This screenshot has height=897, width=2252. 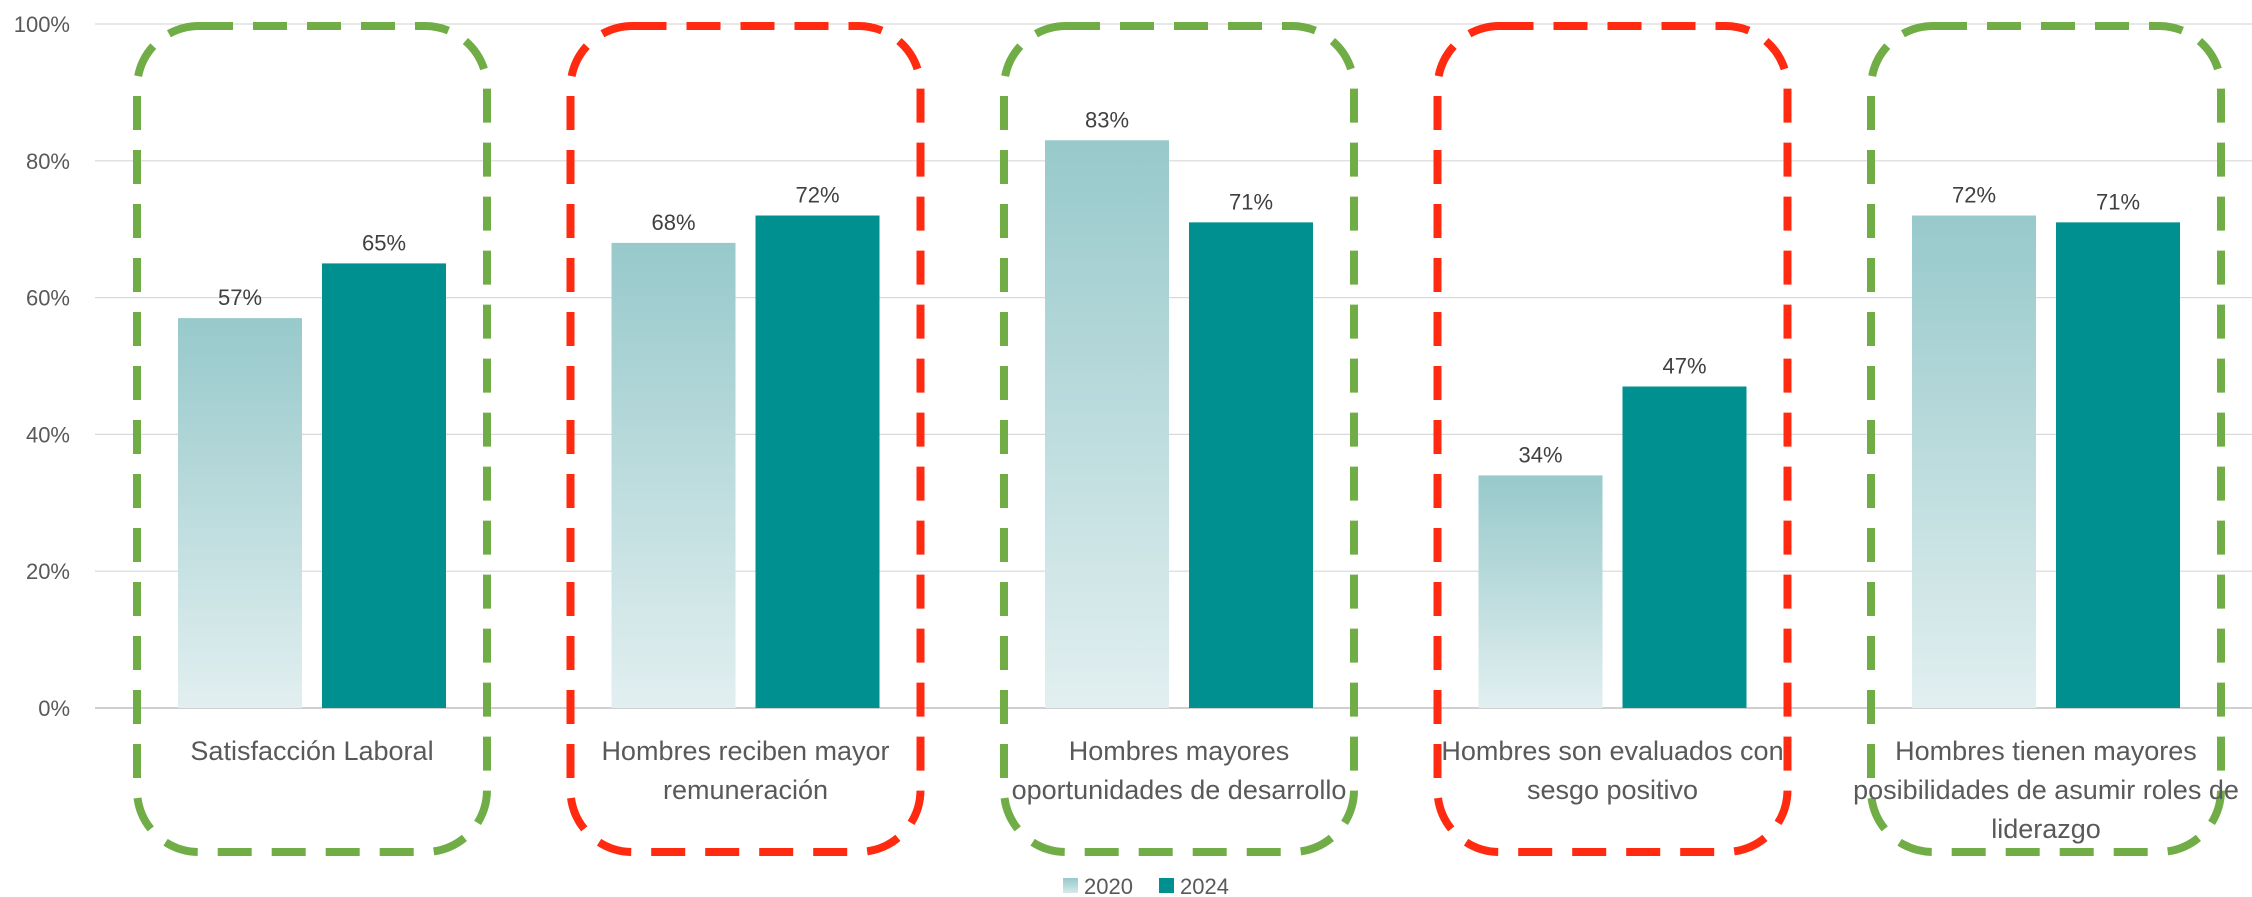 What do you see at coordinates (673, 222) in the screenshot?
I see `data-label: 68%` at bounding box center [673, 222].